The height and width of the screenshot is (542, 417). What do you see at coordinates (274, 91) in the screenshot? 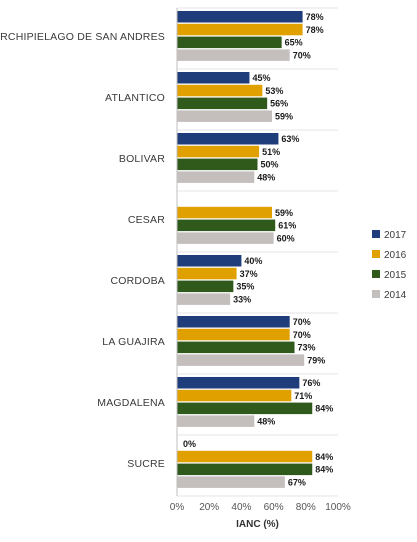
I see `value-label-atlantico-2016: 53%` at bounding box center [274, 91].